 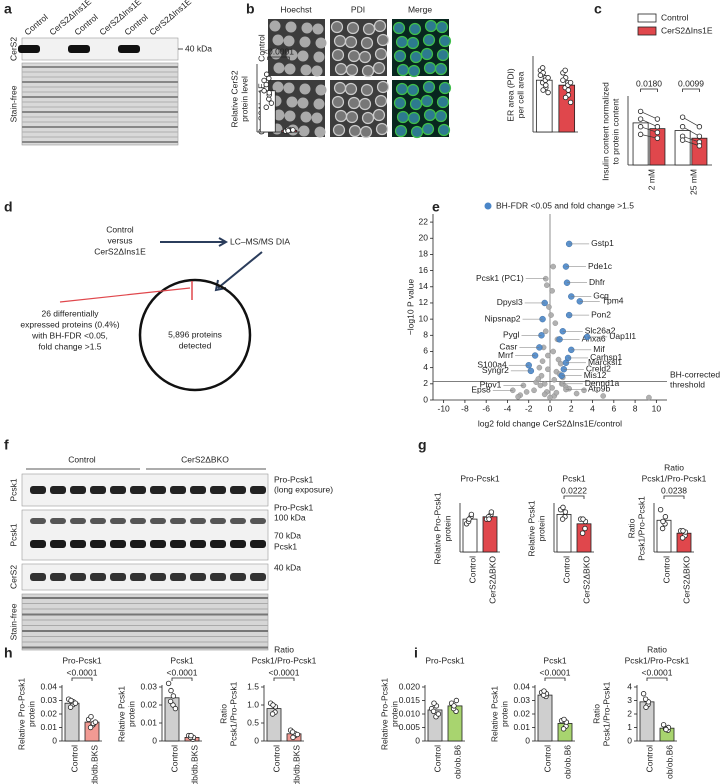 I want to click on y-tick-label: 1.5, so click(x=253, y=686).